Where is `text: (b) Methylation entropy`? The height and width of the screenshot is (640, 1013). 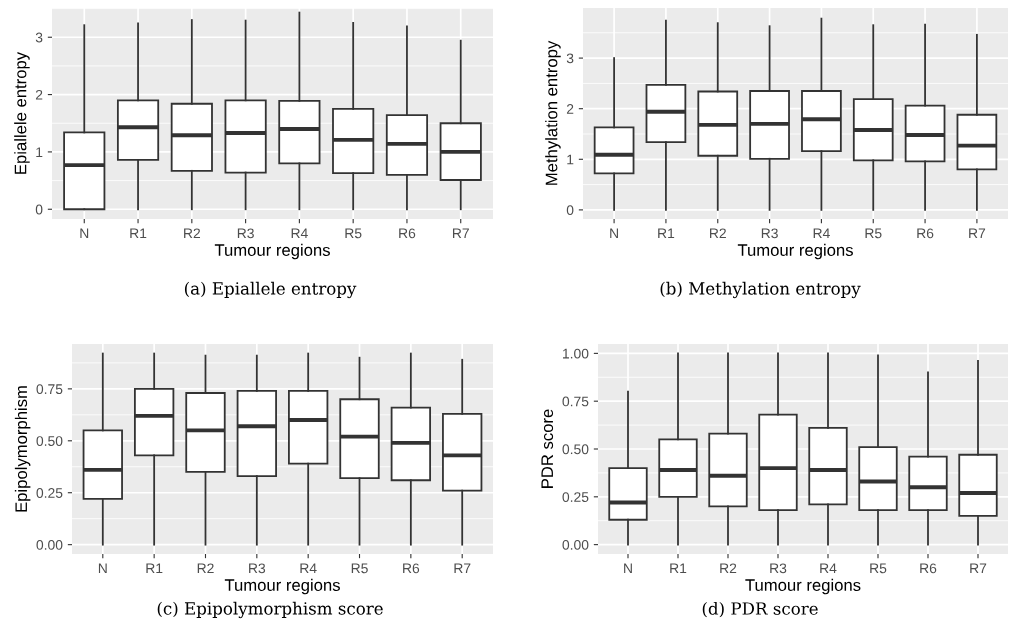 text: (b) Methylation entropy is located at coordinates (760, 290).